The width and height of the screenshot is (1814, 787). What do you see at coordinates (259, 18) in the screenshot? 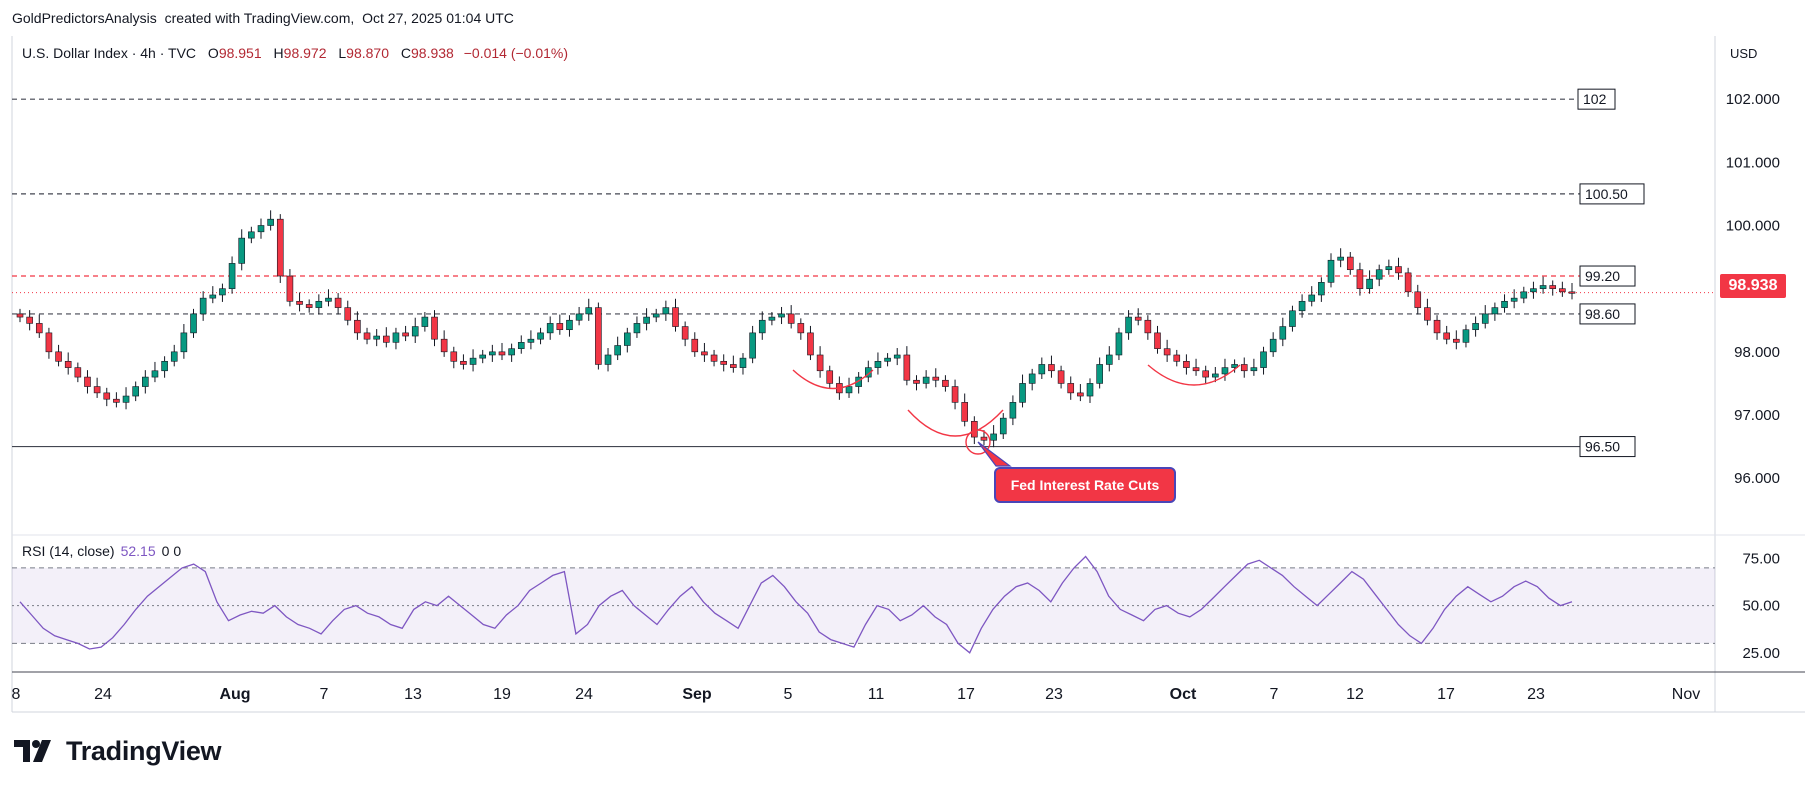
I see `created-with: created with TradingView.com,` at bounding box center [259, 18].